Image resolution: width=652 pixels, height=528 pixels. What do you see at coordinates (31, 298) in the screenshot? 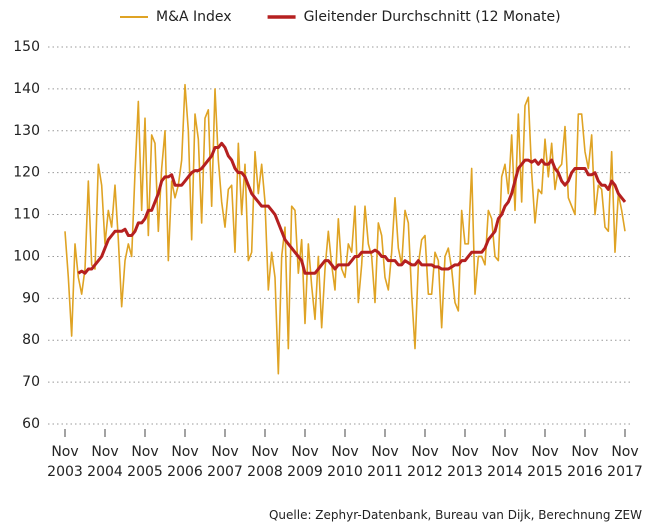
I see `y-tick-label: 90` at bounding box center [31, 298].